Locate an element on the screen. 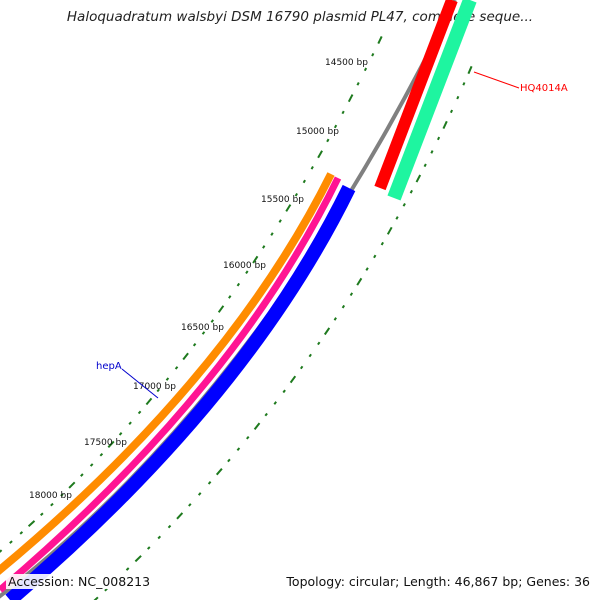 The width and height of the screenshot is (600, 600). tick-label: 16000 bp is located at coordinates (244, 266).